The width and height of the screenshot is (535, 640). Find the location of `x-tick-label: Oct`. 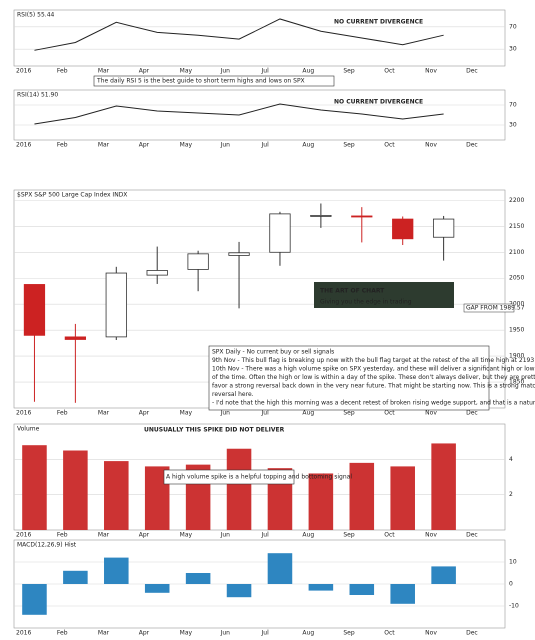

x-tick-label: Oct is located at coordinates (389, 145).